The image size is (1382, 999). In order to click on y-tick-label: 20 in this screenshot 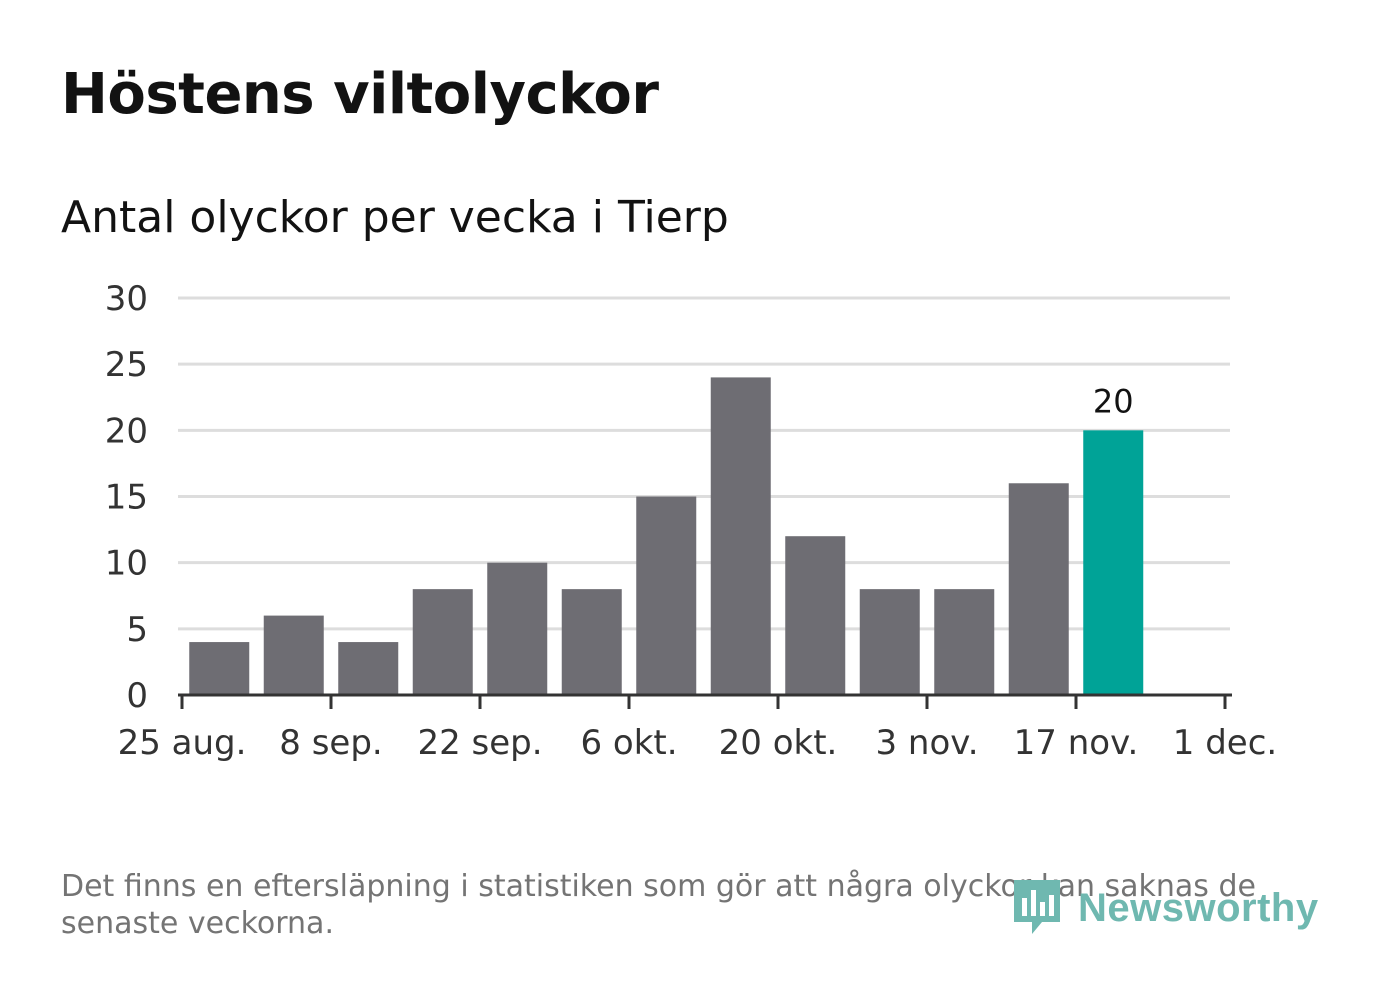, I will do `click(126, 431)`.